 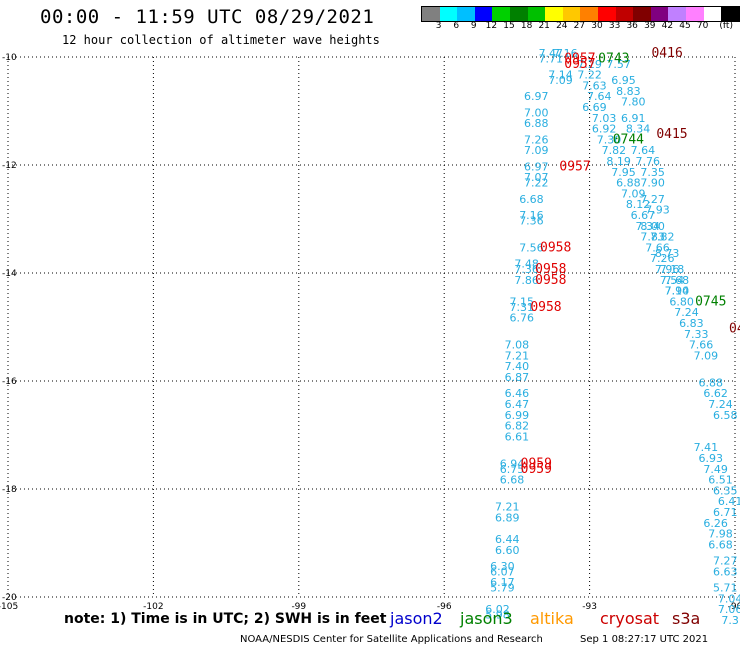 I want to click on wave-height-label: 6.02, so click(x=497, y=609).